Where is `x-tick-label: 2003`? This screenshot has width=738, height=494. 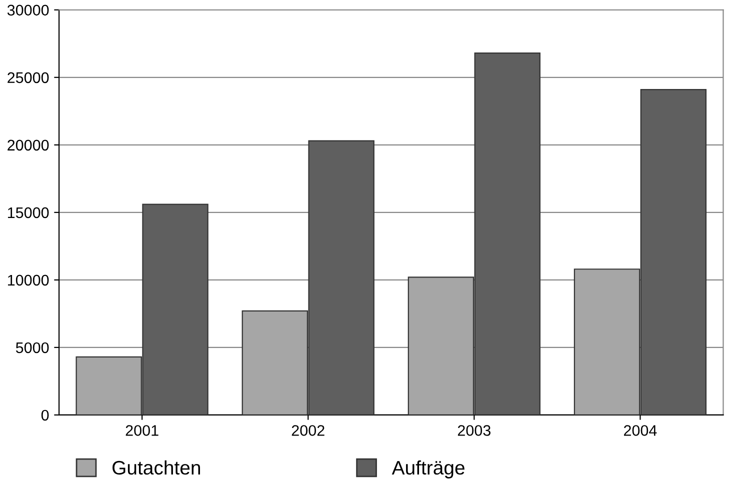
x-tick-label: 2003 is located at coordinates (474, 430).